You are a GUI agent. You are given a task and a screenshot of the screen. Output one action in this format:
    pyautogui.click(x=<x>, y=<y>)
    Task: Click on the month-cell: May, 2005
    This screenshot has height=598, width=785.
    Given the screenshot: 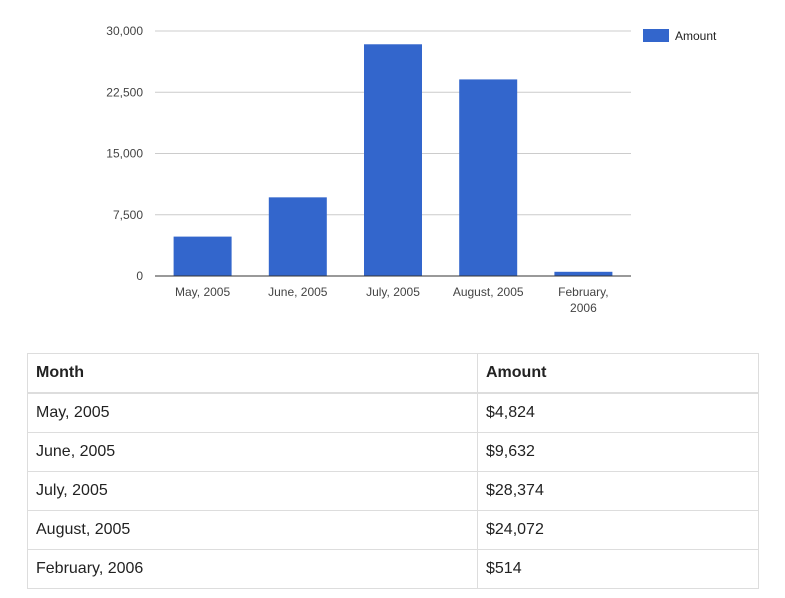 What is the action you would take?
    pyautogui.click(x=252, y=412)
    